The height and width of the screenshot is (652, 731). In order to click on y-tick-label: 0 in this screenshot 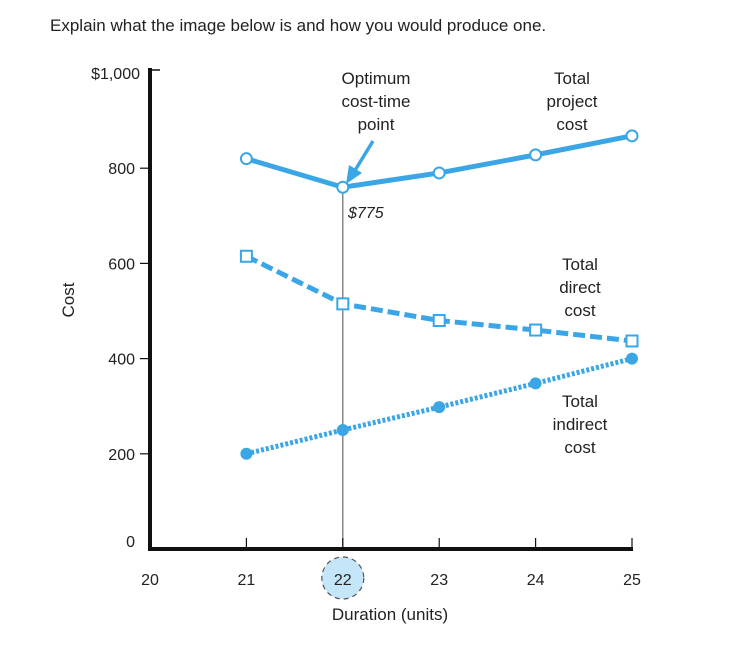, I will do `click(130, 542)`.